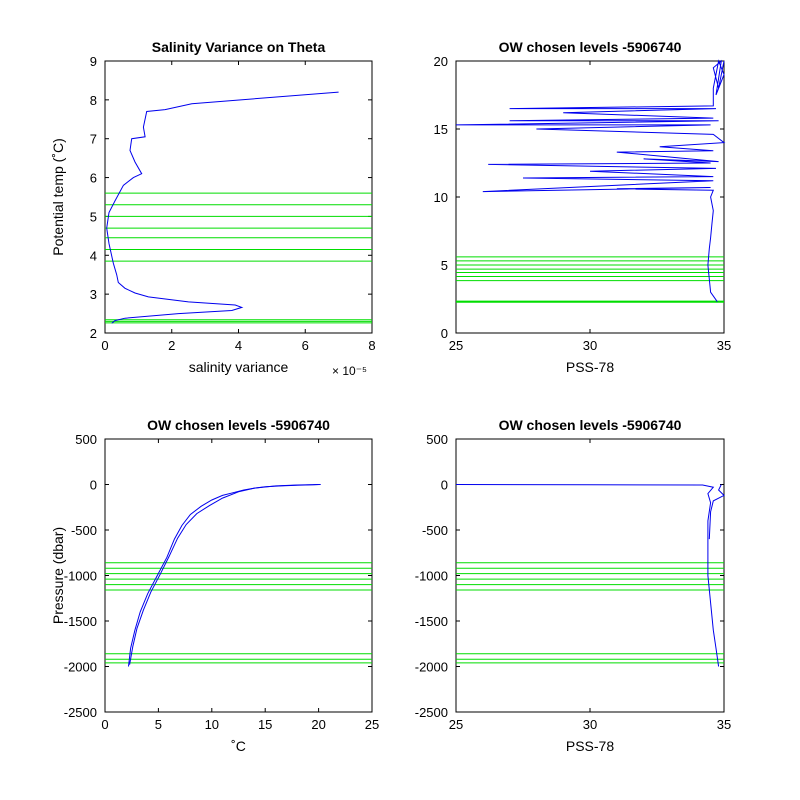 The width and height of the screenshot is (800, 800). What do you see at coordinates (58, 575) in the screenshot?
I see `y-axis-label: Pressure (dbar)` at bounding box center [58, 575].